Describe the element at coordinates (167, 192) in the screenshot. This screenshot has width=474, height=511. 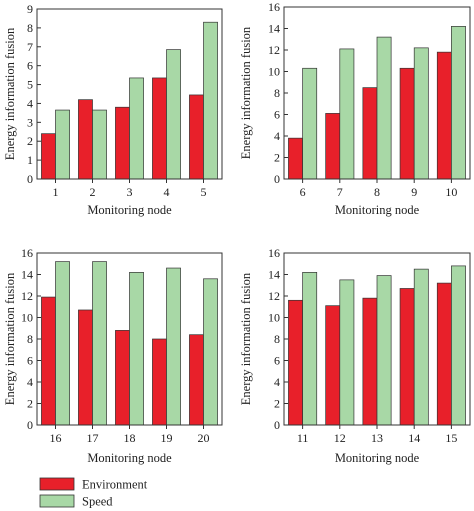
I see `x-tick-label: 4` at that location.